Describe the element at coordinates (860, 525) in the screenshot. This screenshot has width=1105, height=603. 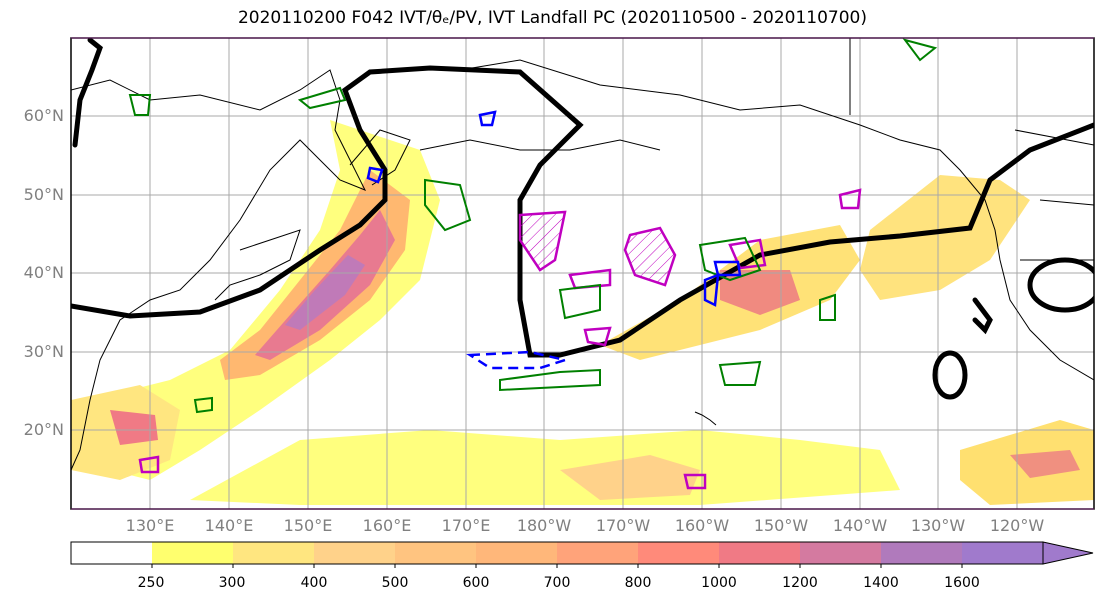
I see `lon-label-140w: 140°W` at that location.